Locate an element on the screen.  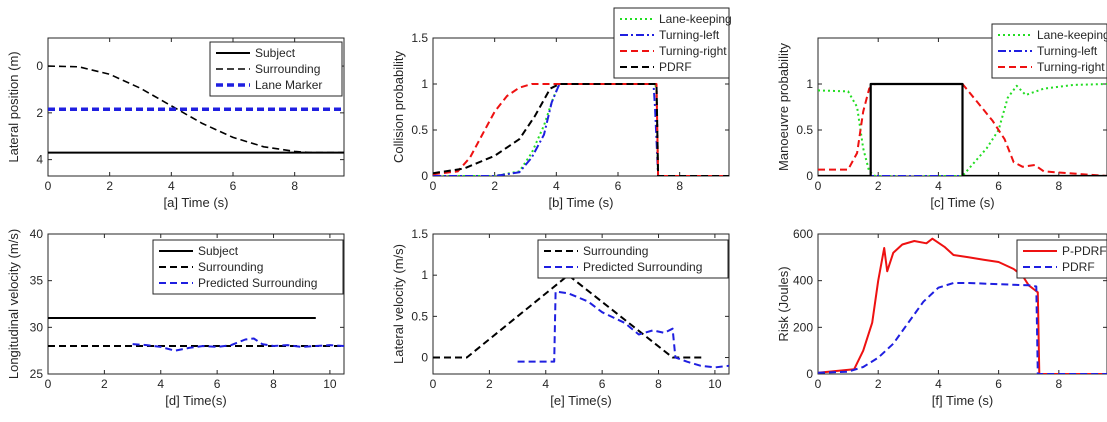
y-tick-label: 600 is located at coordinates (803, 234).